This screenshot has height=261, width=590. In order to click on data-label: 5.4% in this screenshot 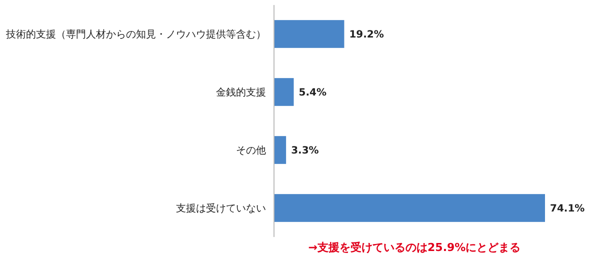, I will do `click(312, 93)`.